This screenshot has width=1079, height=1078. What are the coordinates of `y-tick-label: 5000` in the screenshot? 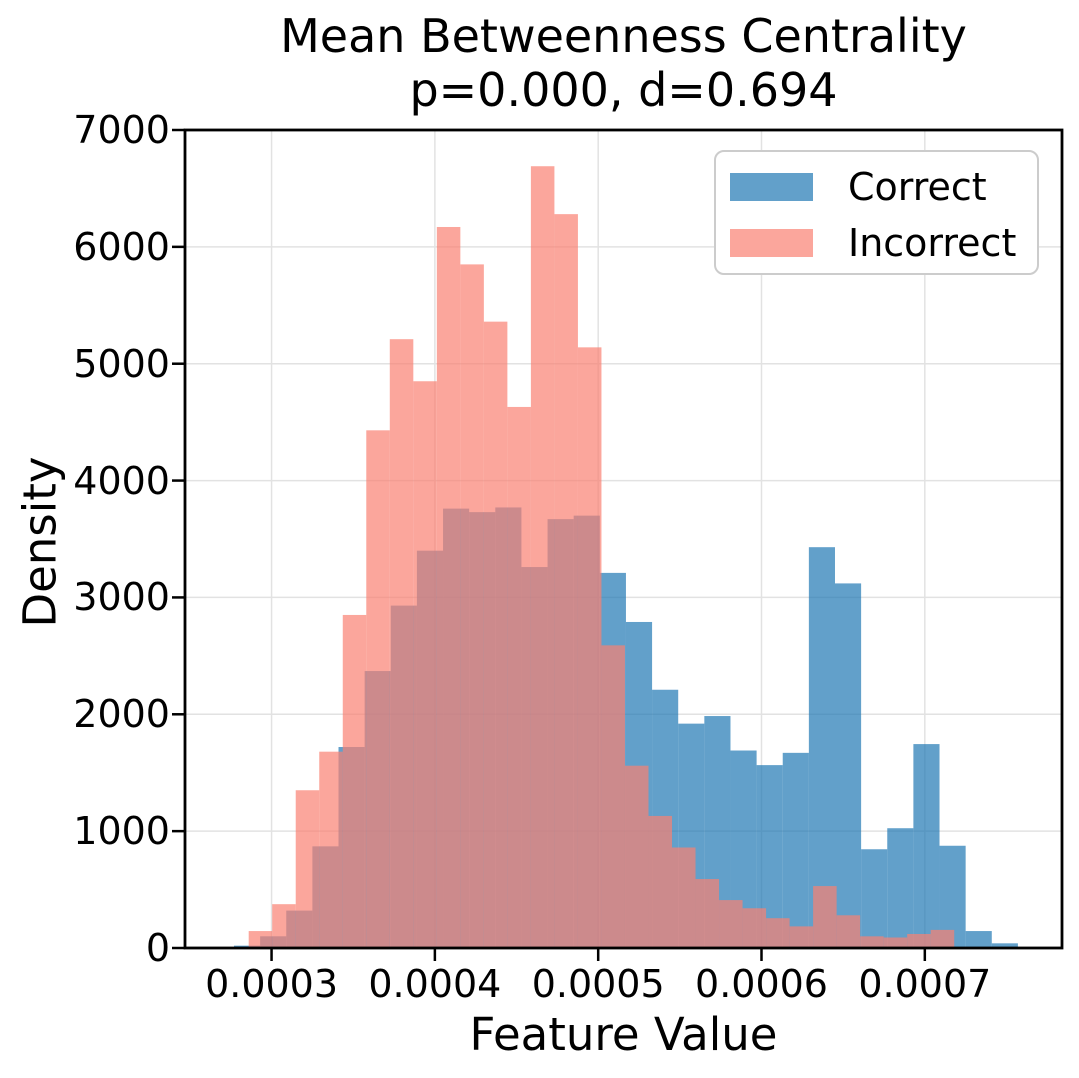 It's located at (121, 363).